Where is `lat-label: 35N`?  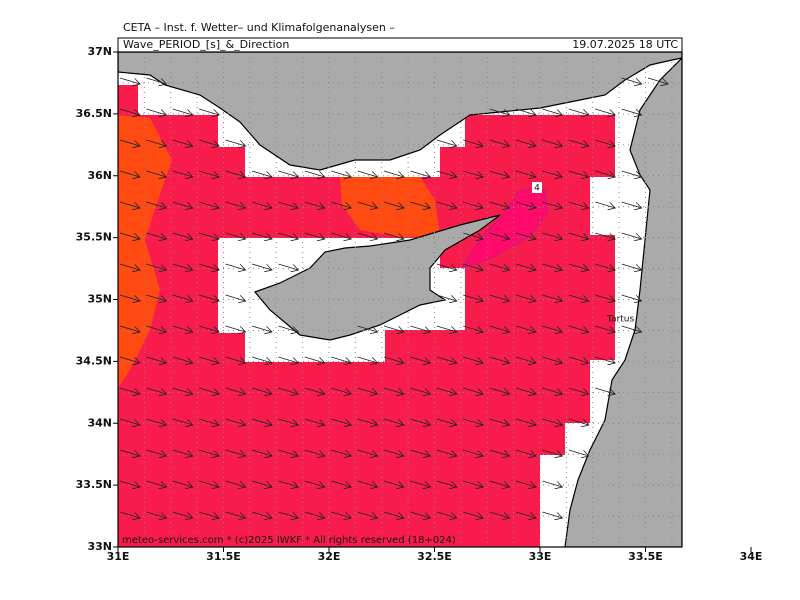 lat-label: 35N is located at coordinates (99, 299).